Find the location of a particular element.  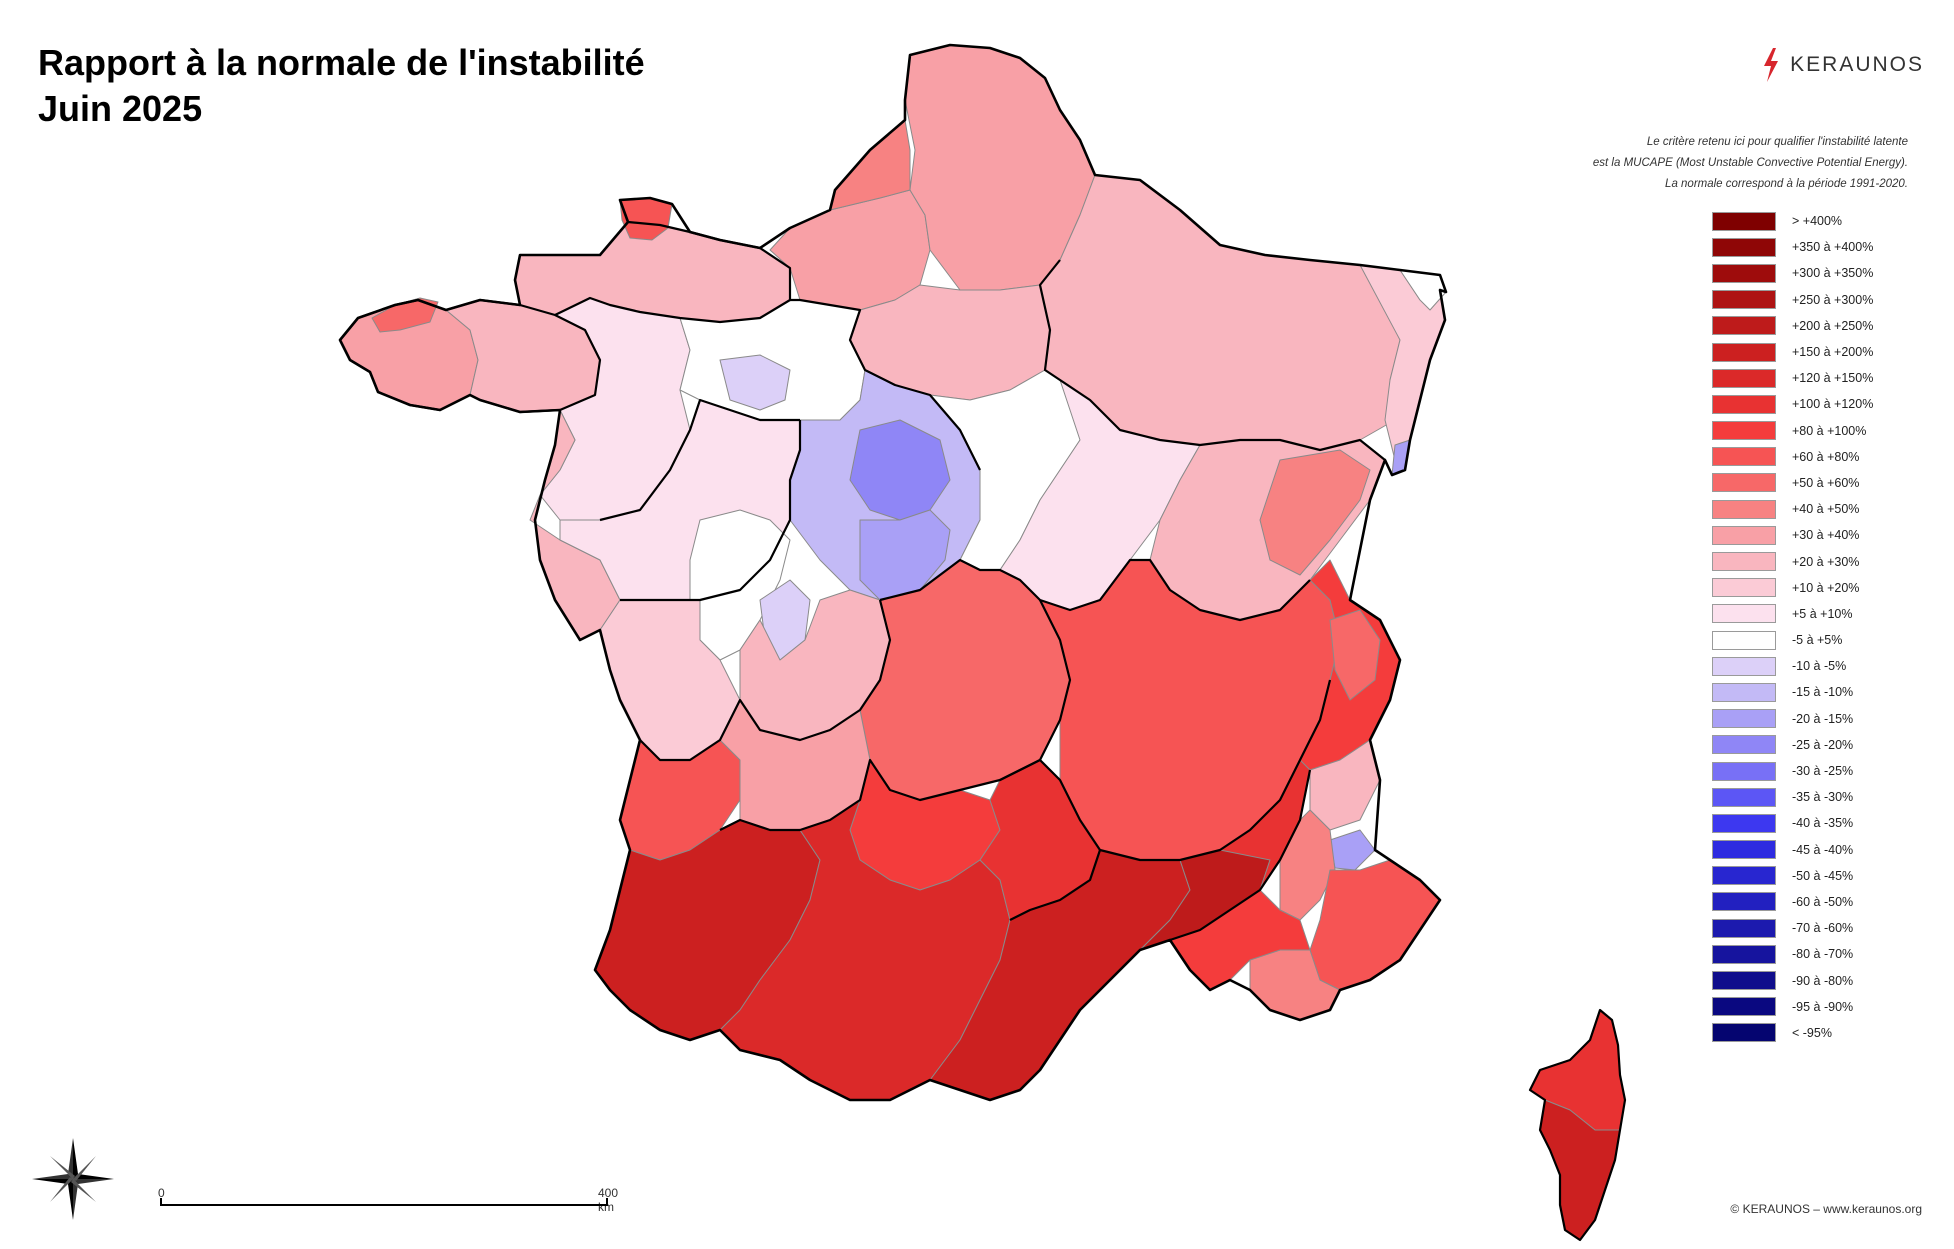

legend-label: +60 à +80% is located at coordinates (1826, 456).